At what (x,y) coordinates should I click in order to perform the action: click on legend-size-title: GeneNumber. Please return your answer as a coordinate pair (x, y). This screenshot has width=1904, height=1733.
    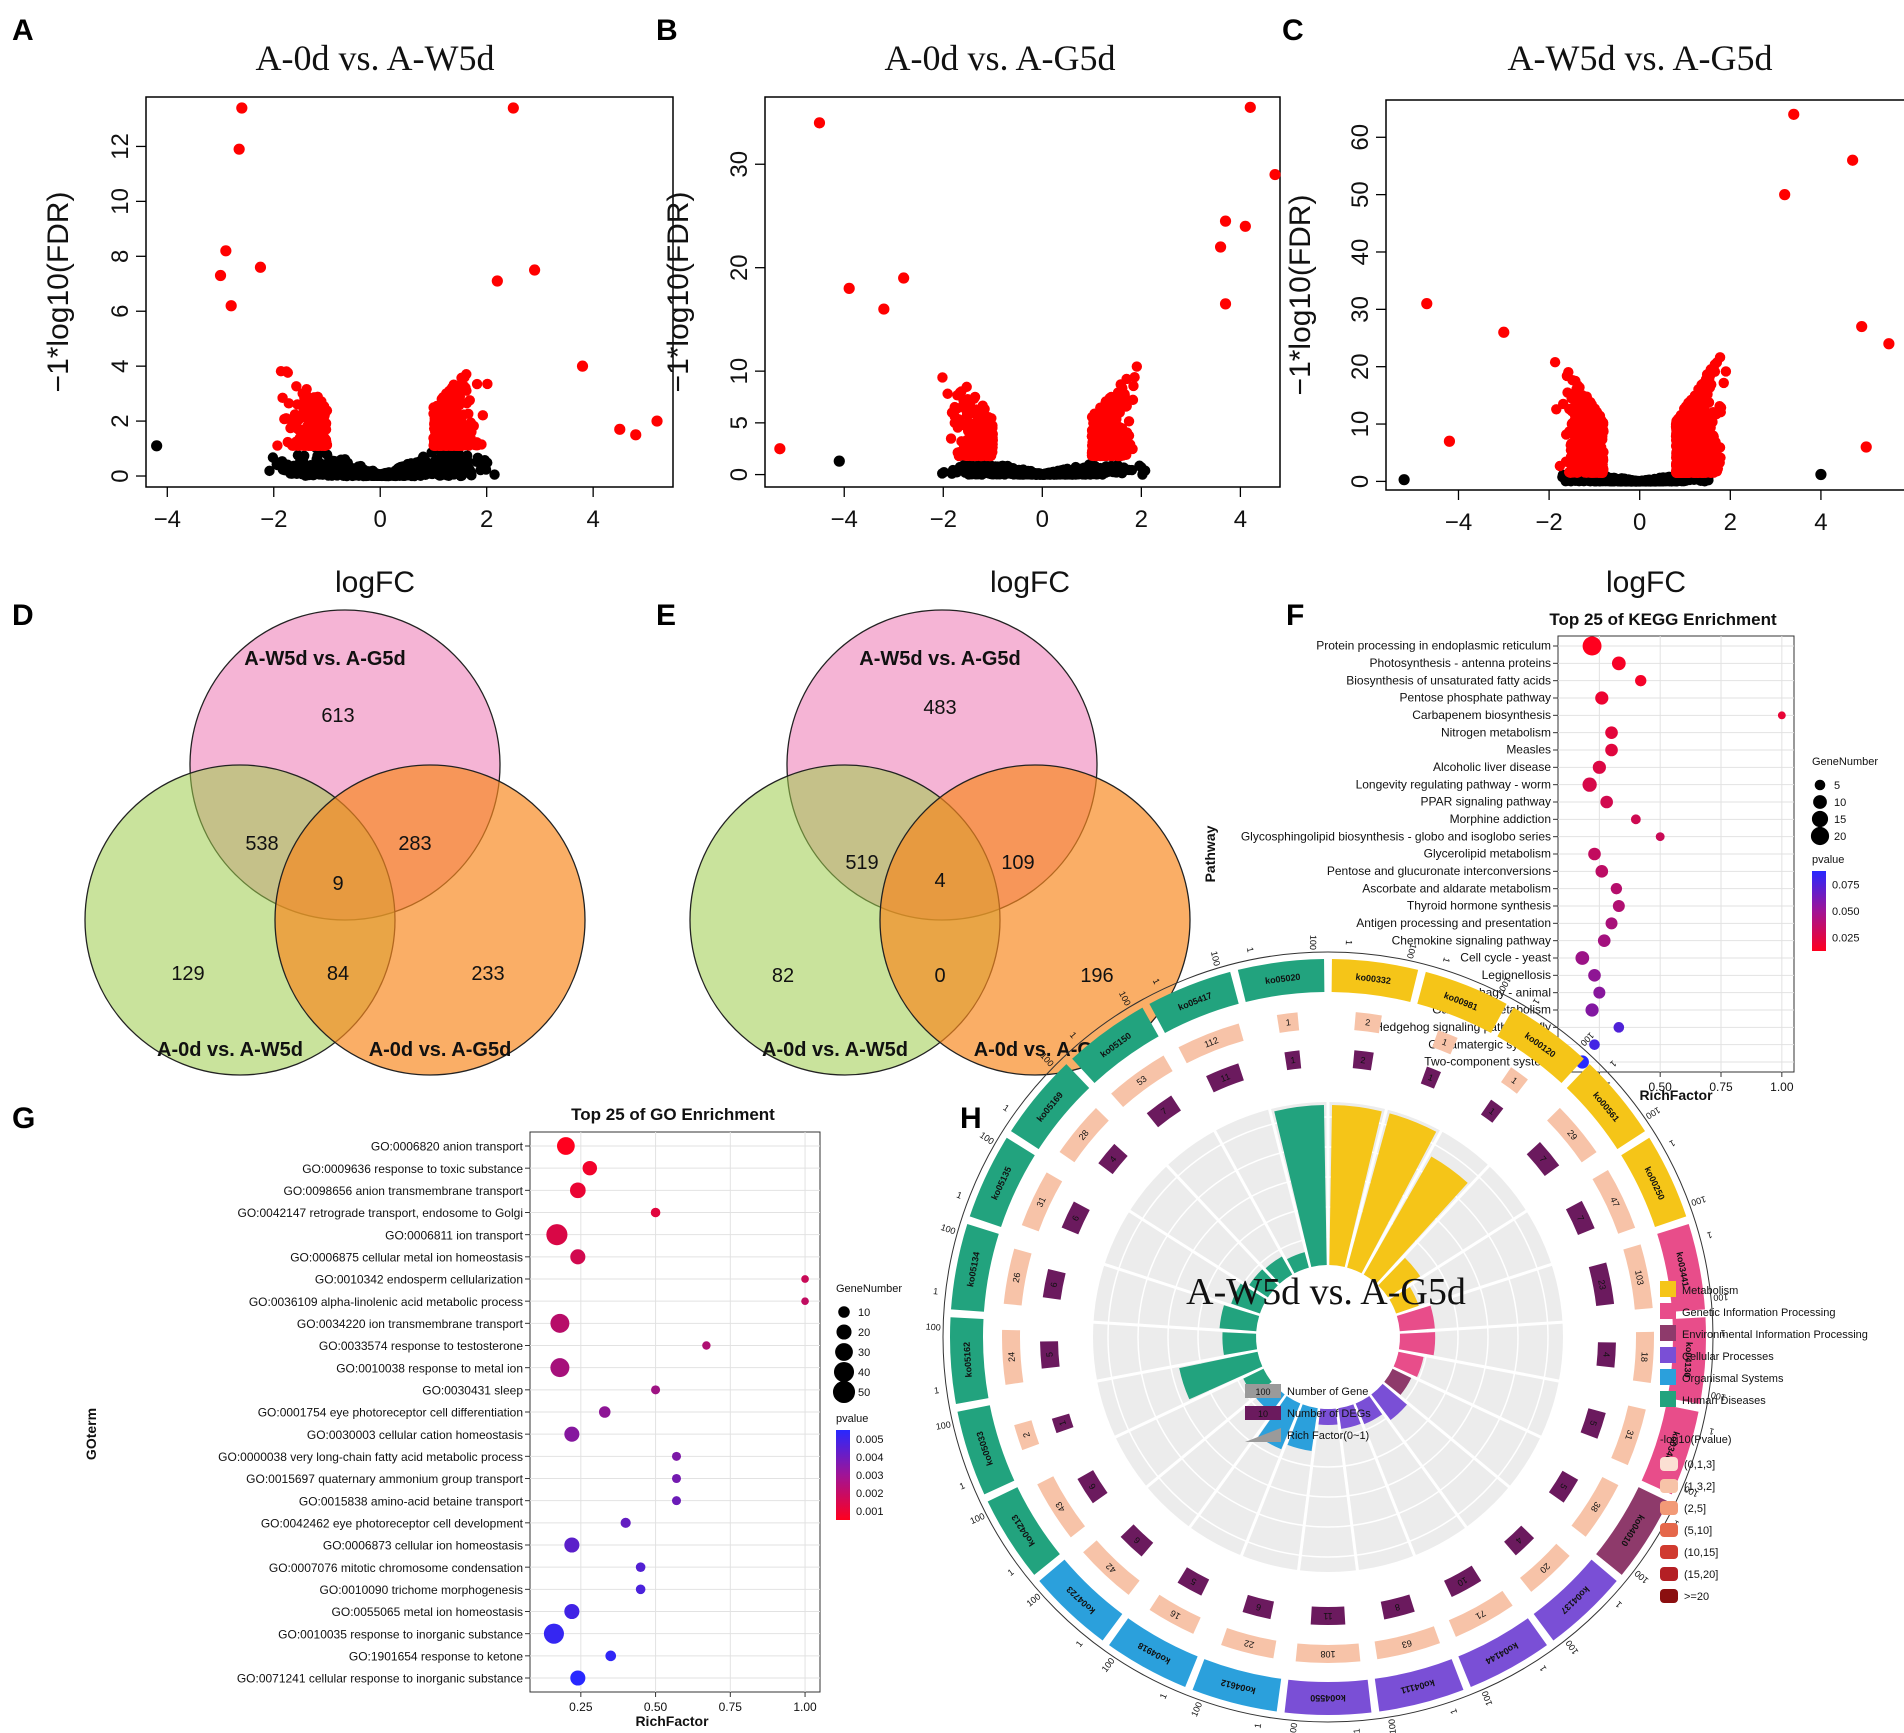
    Looking at the image, I should click on (869, 1289).